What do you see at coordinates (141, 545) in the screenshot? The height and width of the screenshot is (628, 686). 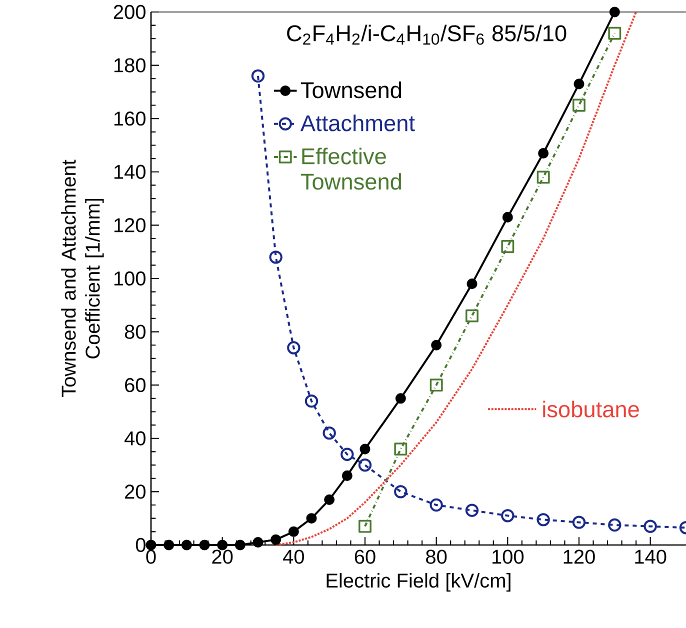 I see `y-tick-label: 0` at bounding box center [141, 545].